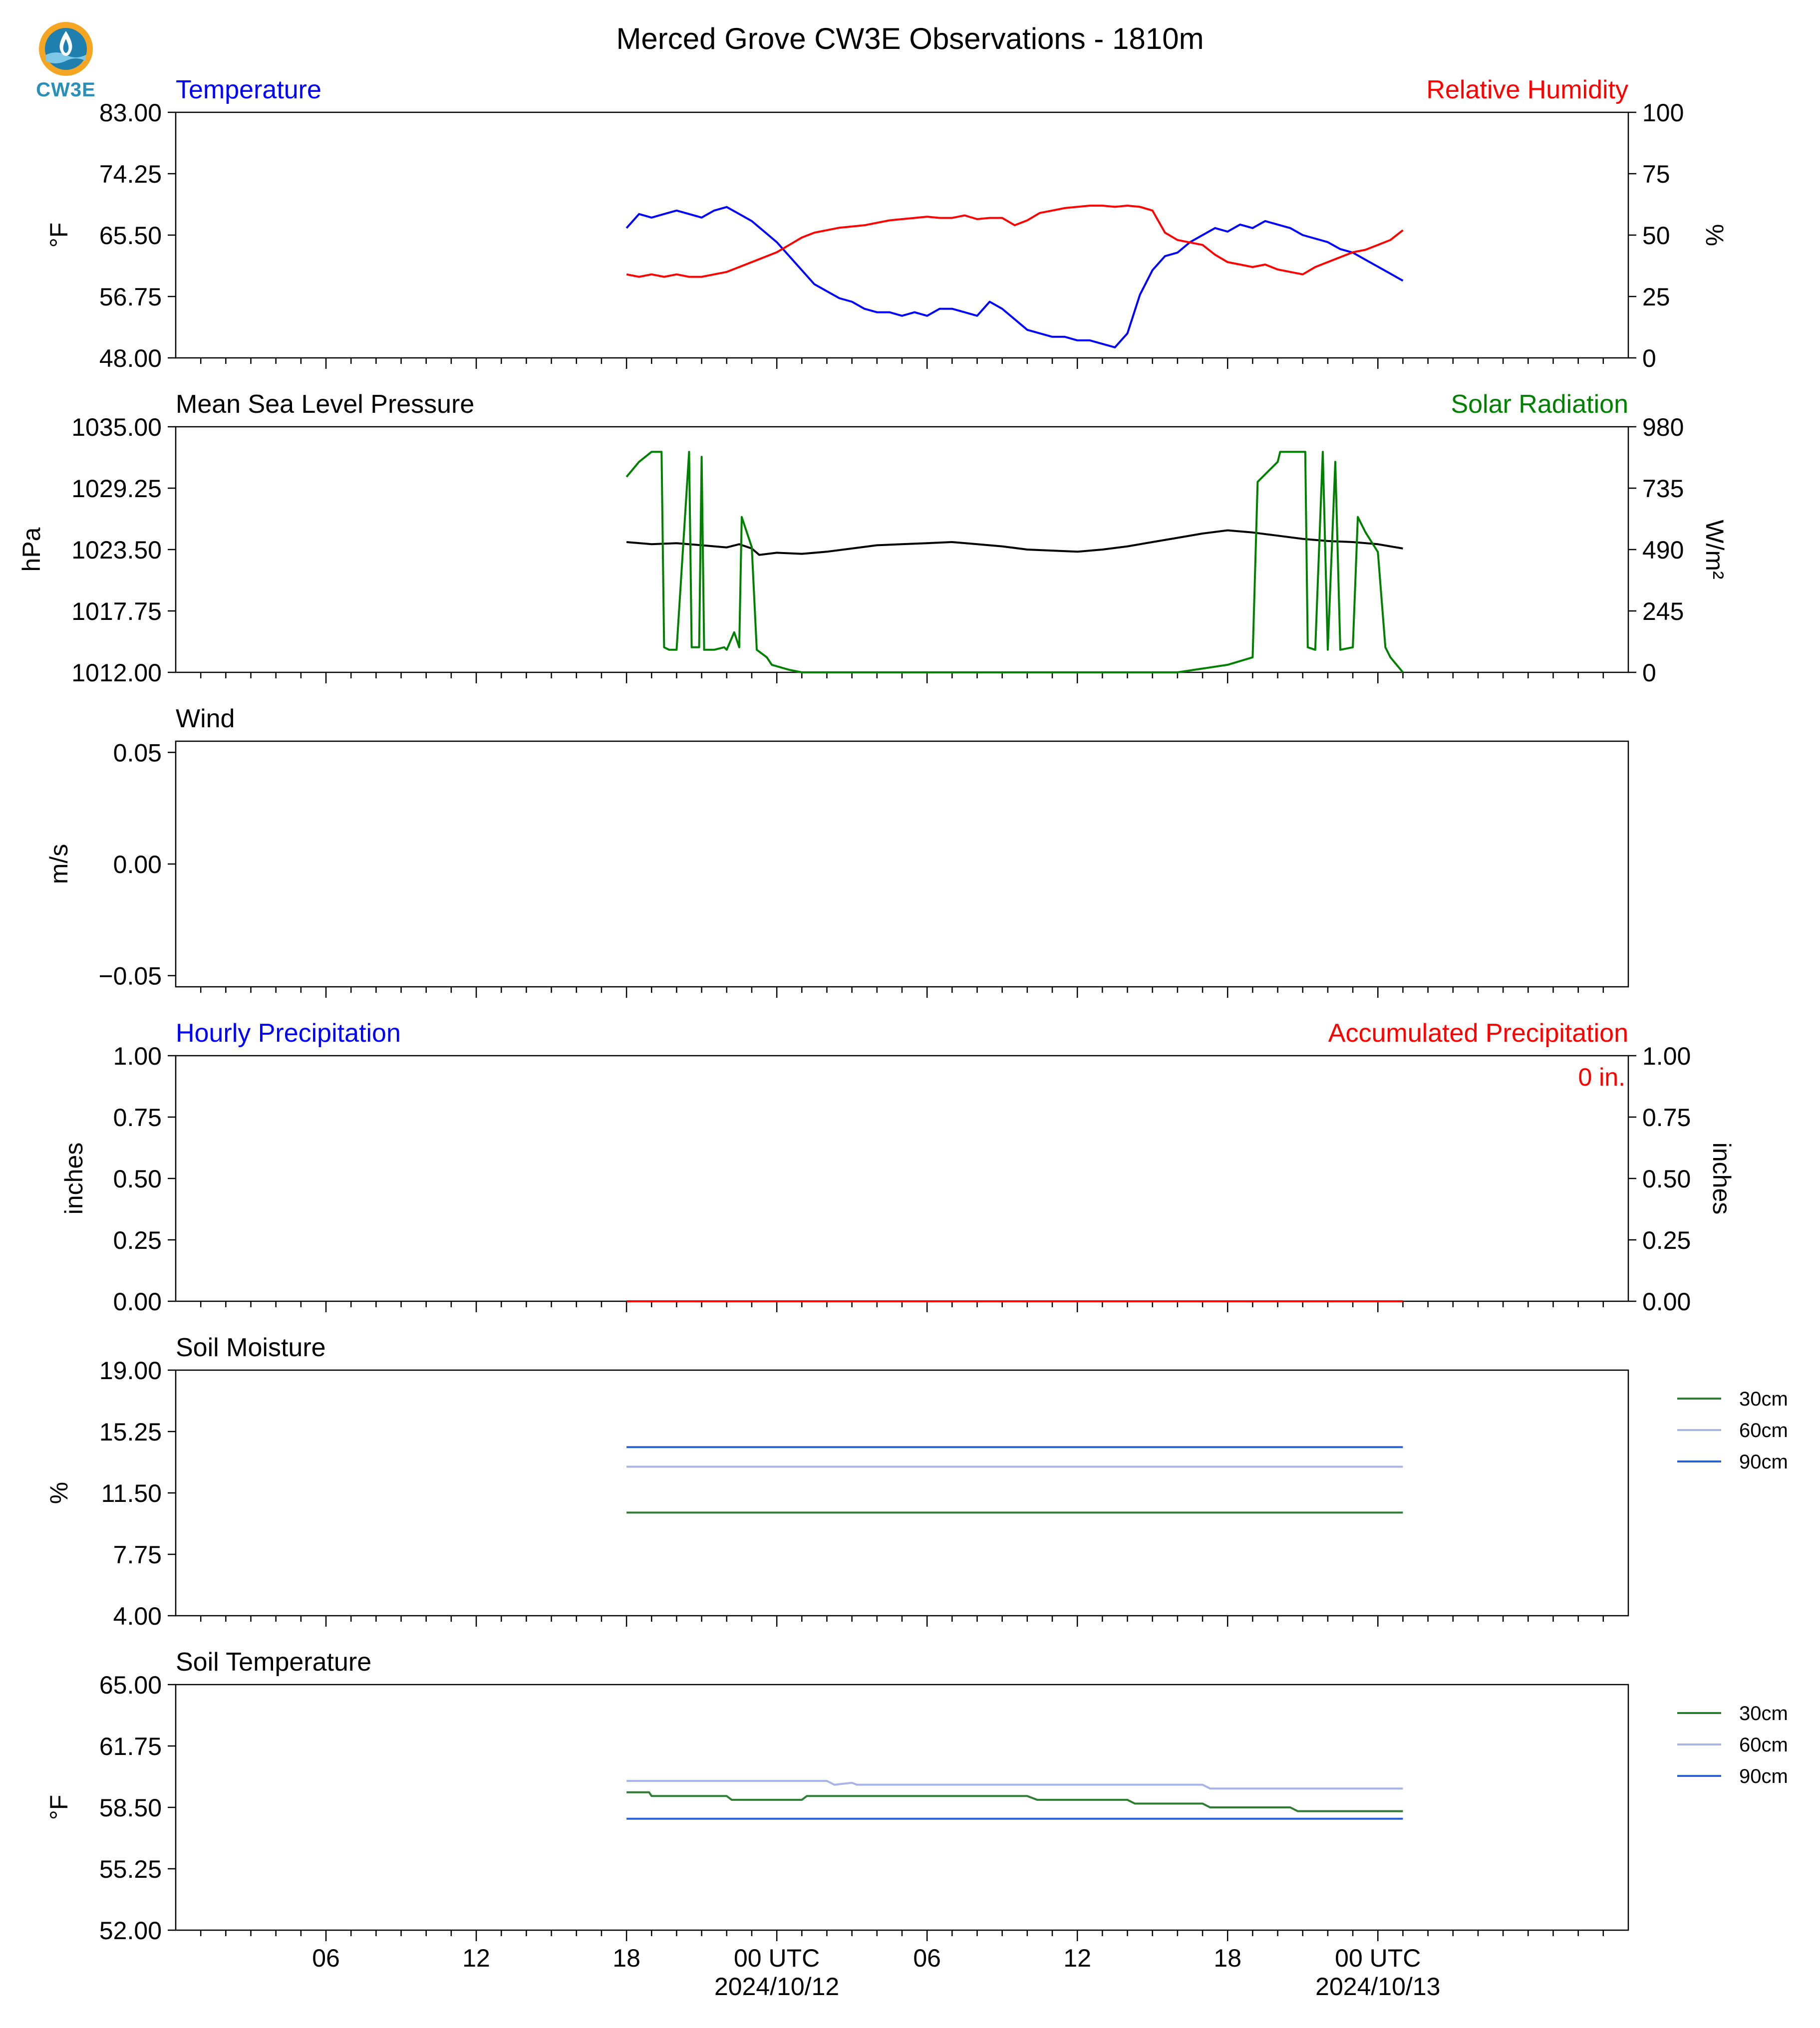 This screenshot has height=2028, width=1820. Describe the element at coordinates (137, 753) in the screenshot. I see `ytick-label: 0.05` at that location.